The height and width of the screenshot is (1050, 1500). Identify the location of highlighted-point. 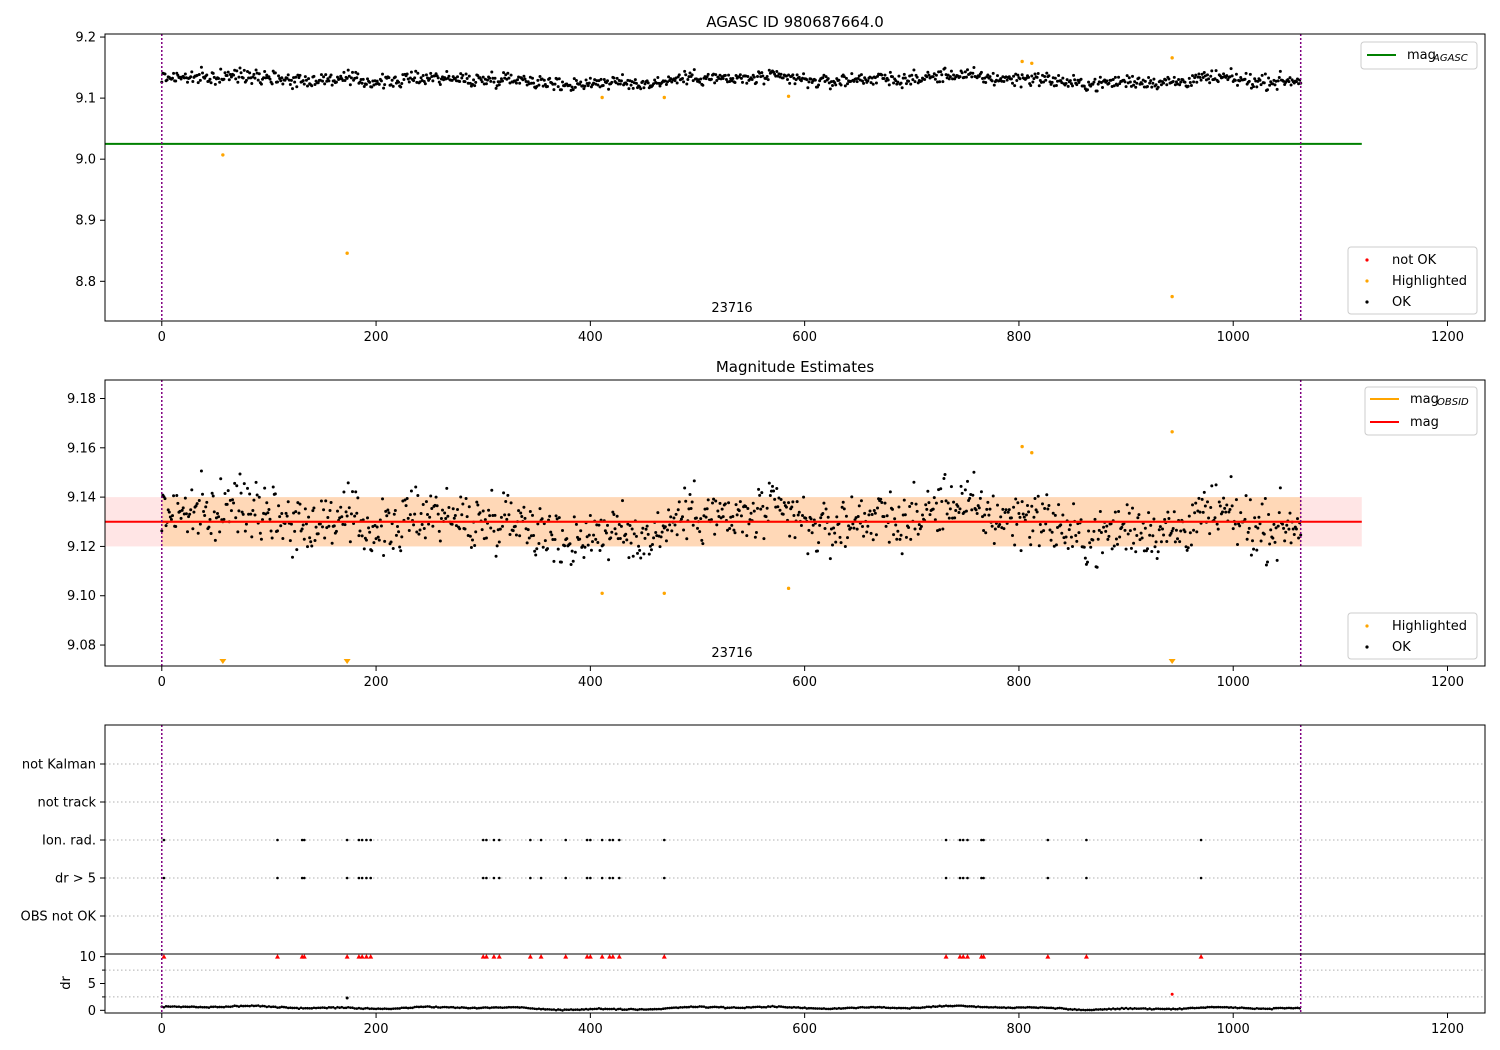
(1022, 61).